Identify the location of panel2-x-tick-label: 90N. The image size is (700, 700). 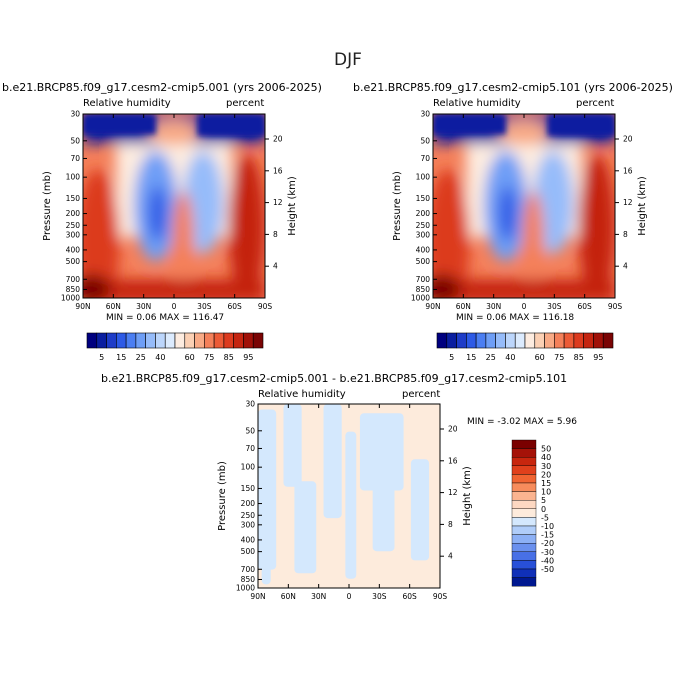
(432, 306).